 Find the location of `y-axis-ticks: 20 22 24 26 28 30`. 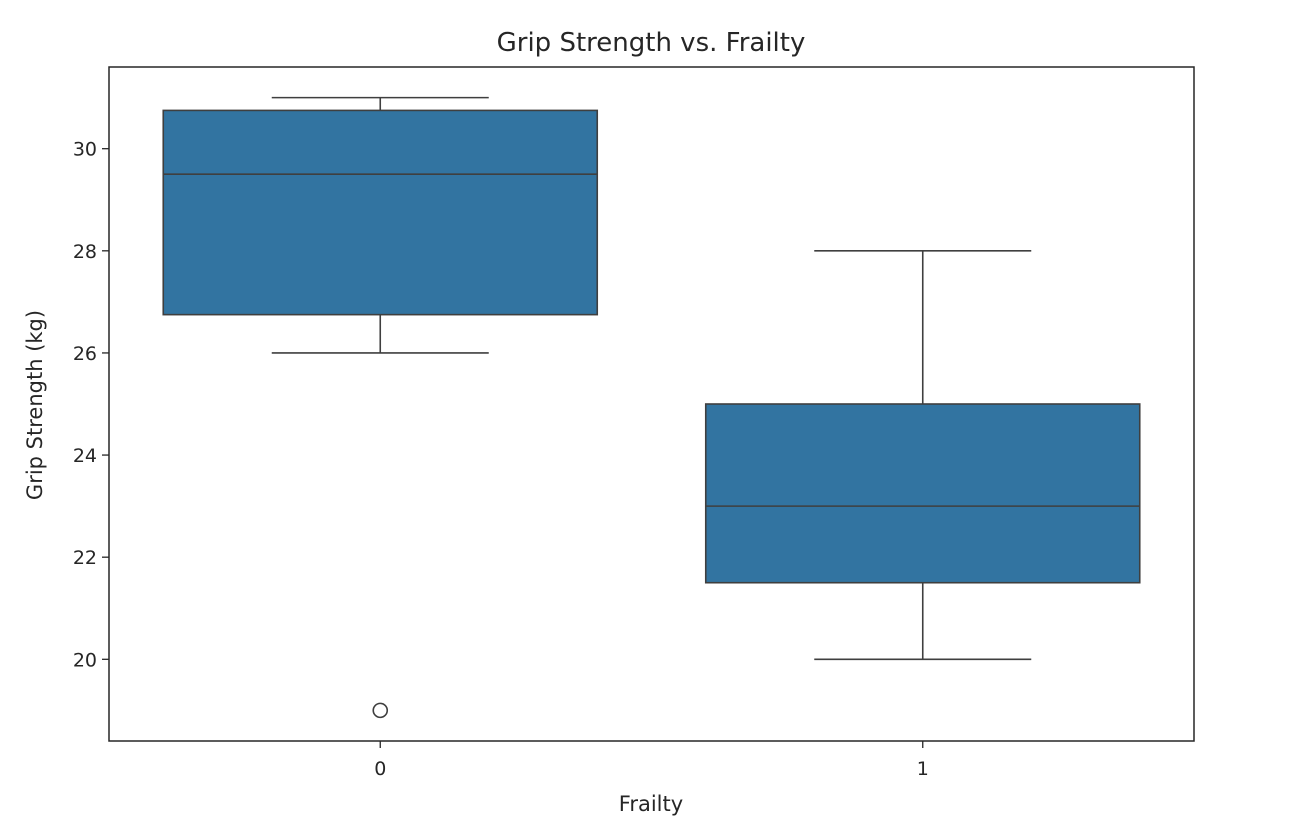

y-axis-ticks: 20 22 24 26 28 30 is located at coordinates (91, 405).